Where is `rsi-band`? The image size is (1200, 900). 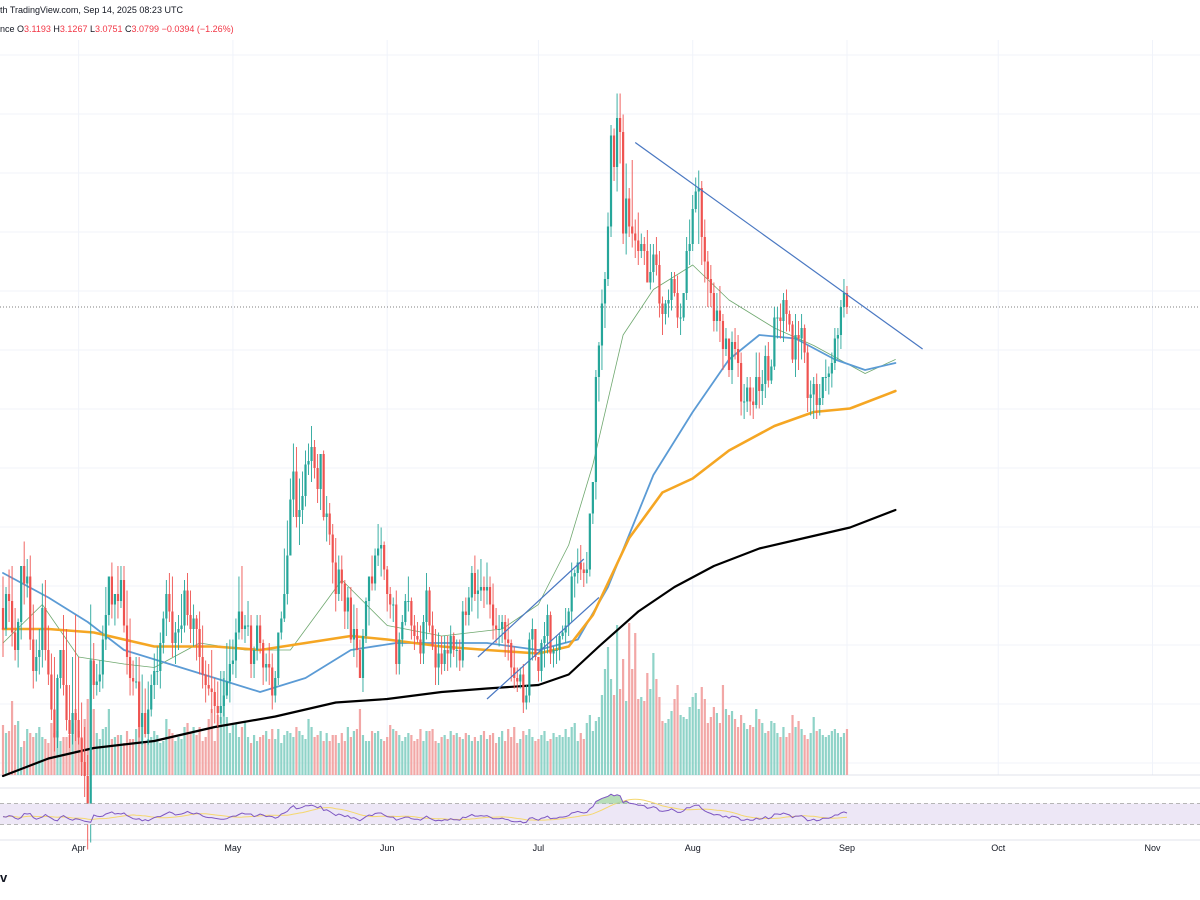 rsi-band is located at coordinates (600, 814).